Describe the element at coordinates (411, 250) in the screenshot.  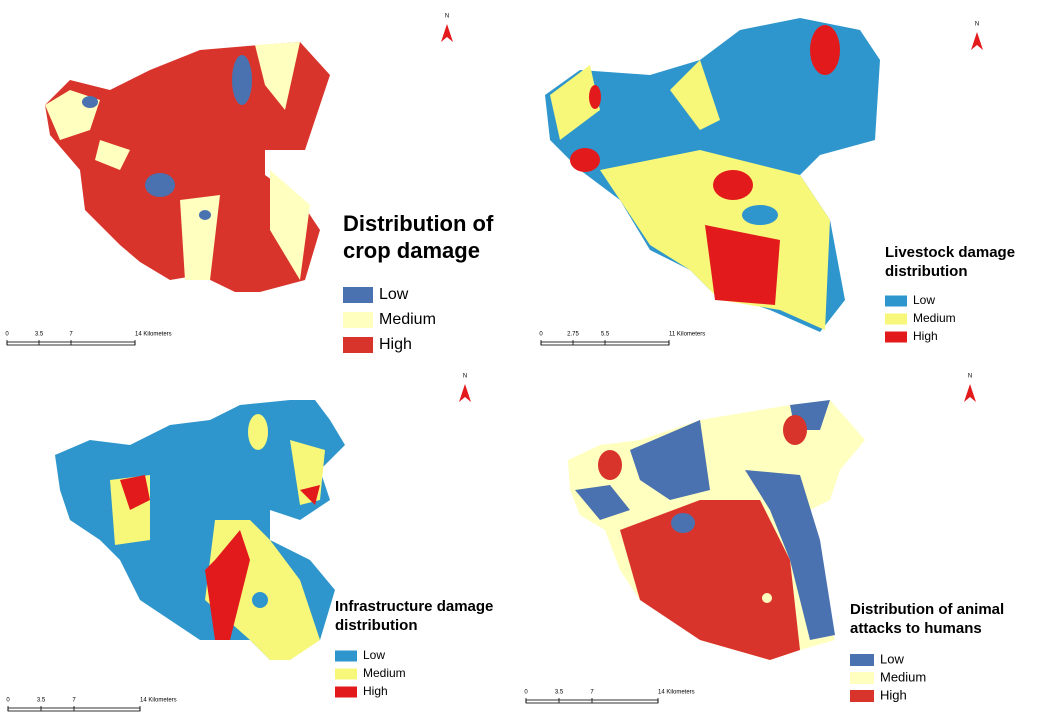
I see `map-title: crop damage` at that location.